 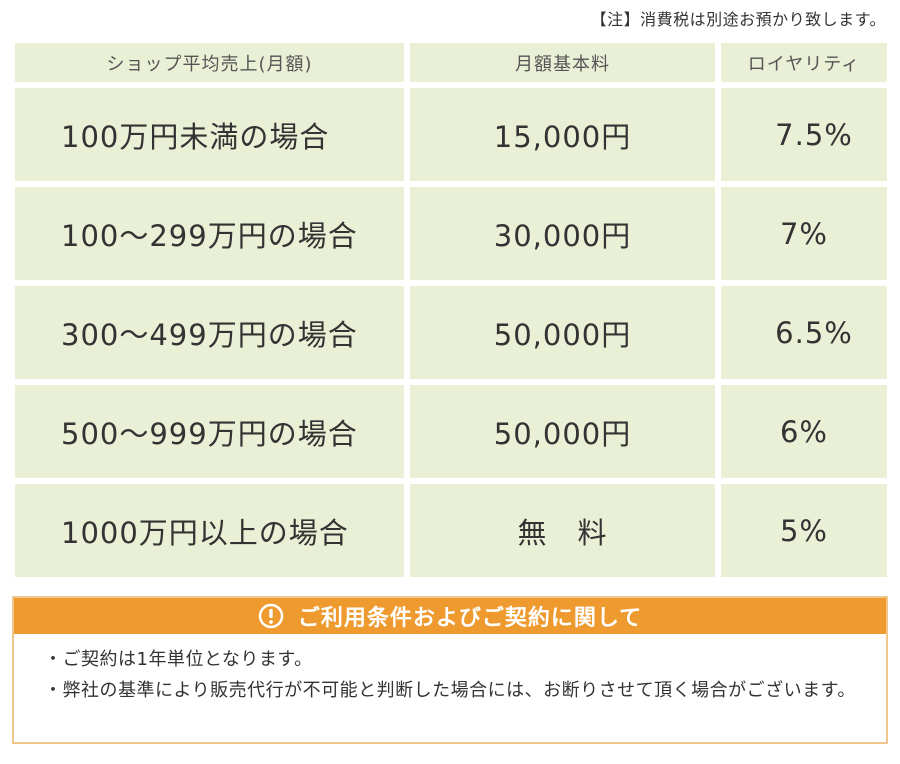 I want to click on condition-line: ・ご契約は1年単位となります。, so click(x=178, y=659).